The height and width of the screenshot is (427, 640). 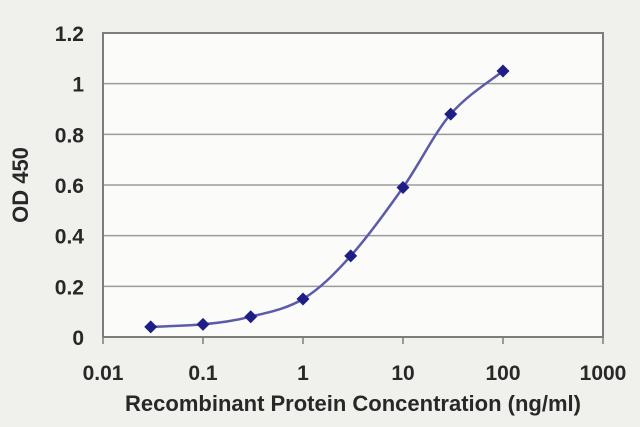 I want to click on x-tick-label: 0.01, so click(x=103, y=373).